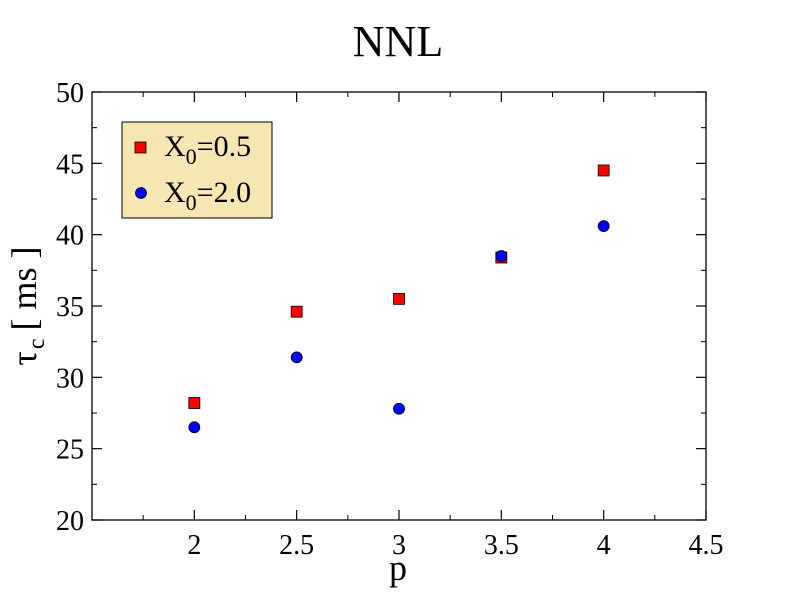  What do you see at coordinates (24, 358) in the screenshot?
I see `y-axis-label-symbol: τ` at bounding box center [24, 358].